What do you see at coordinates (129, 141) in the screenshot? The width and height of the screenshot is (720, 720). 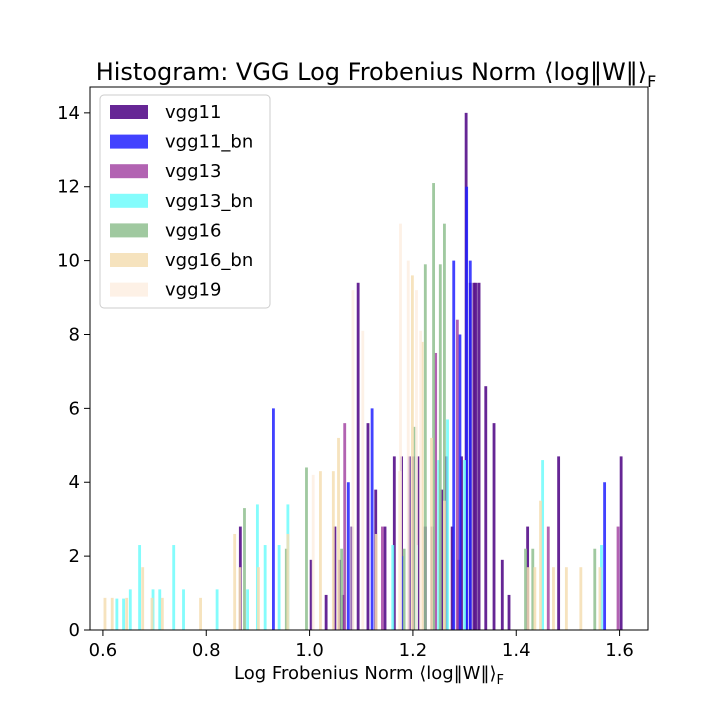 I see `legend-swatch-vgg11_bn` at bounding box center [129, 141].